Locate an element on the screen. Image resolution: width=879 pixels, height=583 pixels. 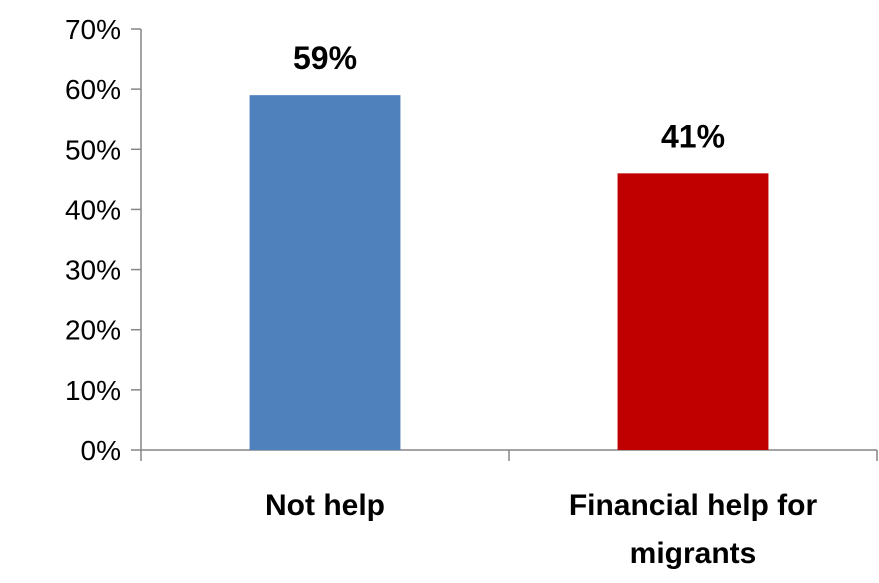
y-tick-label: 0% is located at coordinates (101, 450).